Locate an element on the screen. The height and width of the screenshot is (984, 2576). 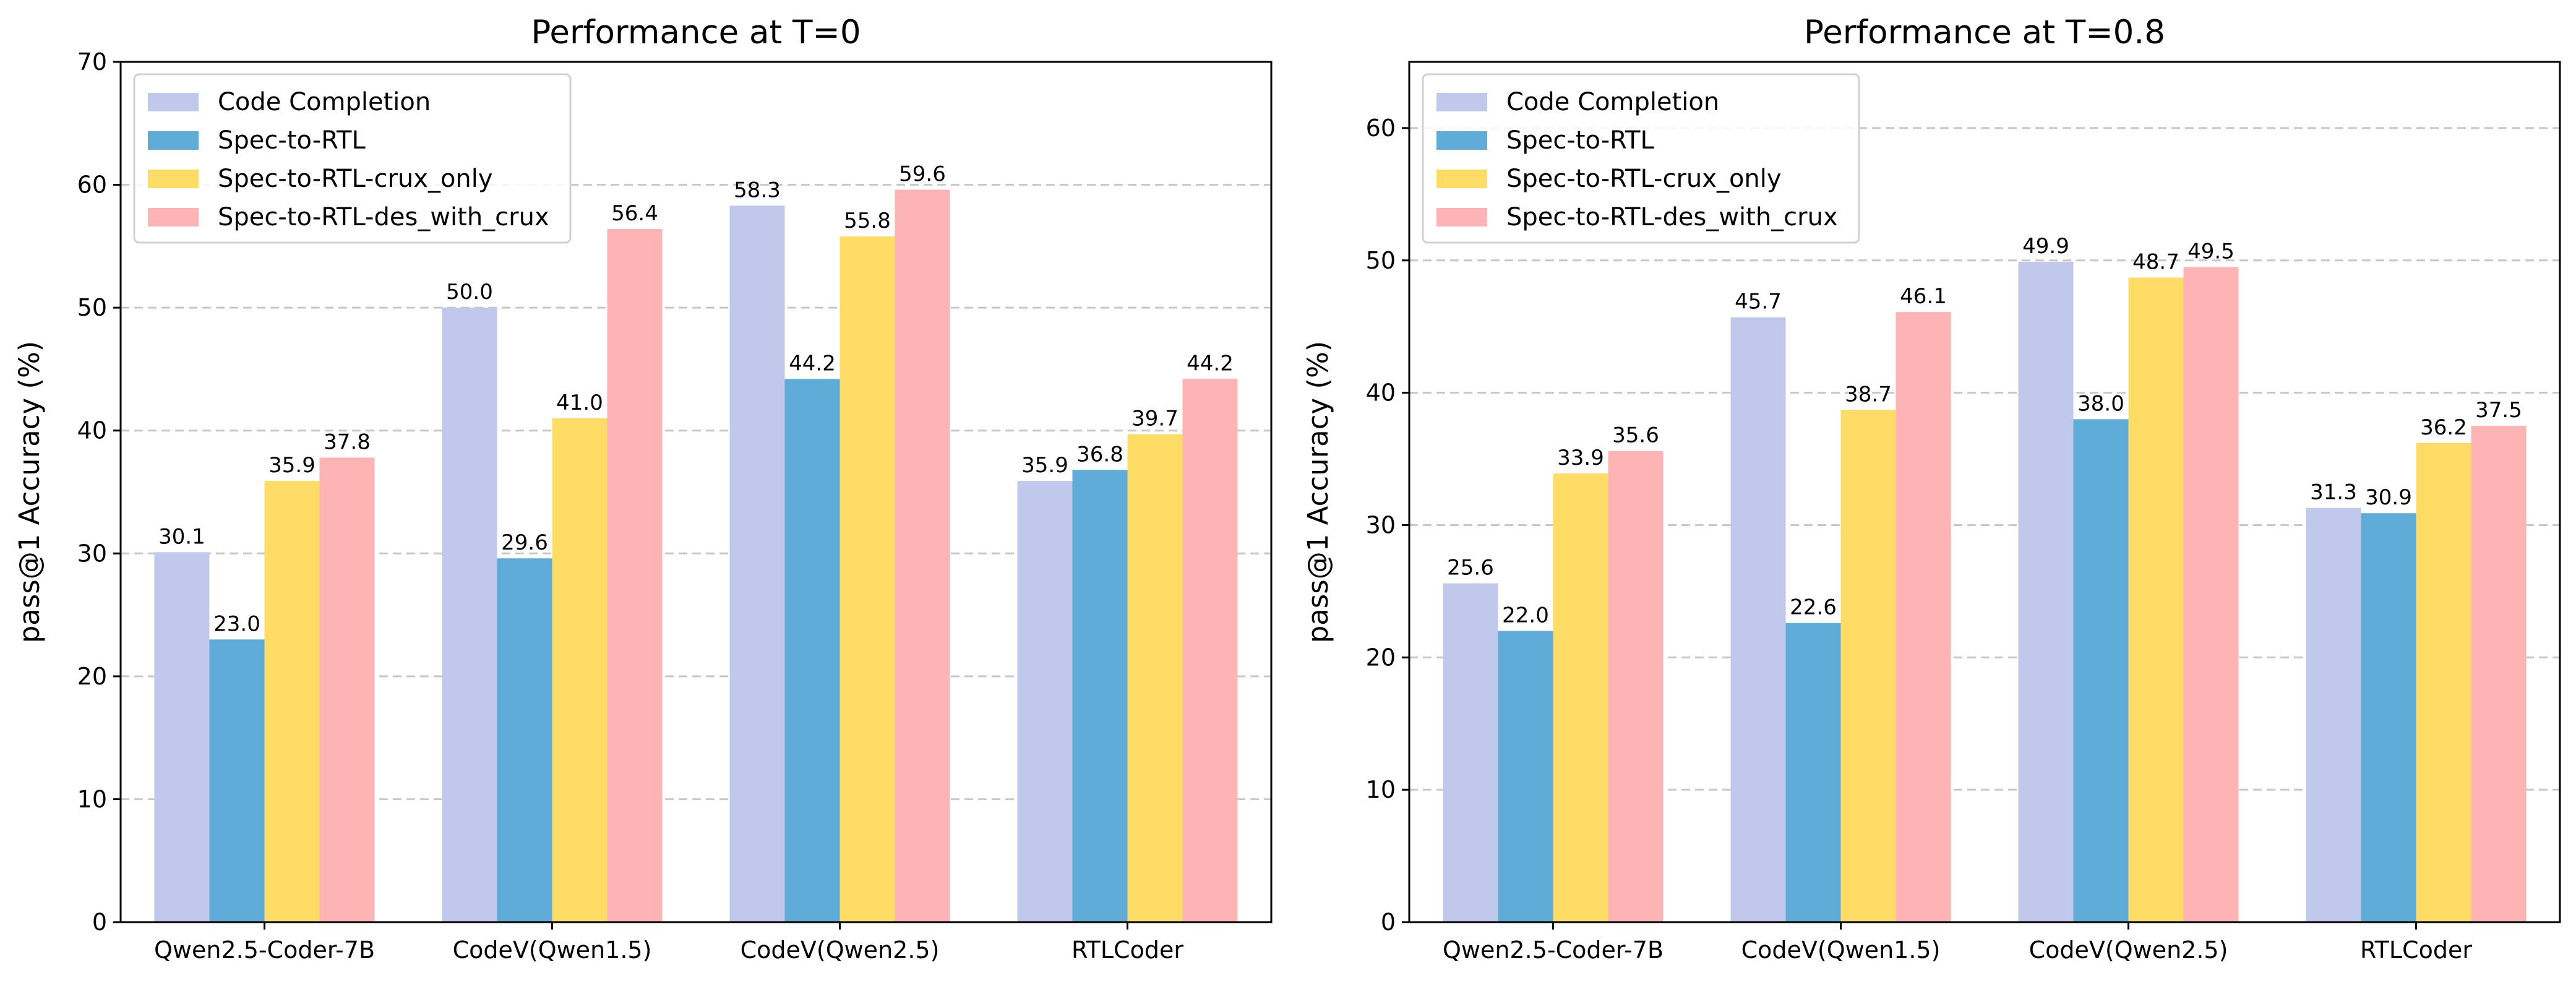
bar-value-label: 30.1 is located at coordinates (181, 536).